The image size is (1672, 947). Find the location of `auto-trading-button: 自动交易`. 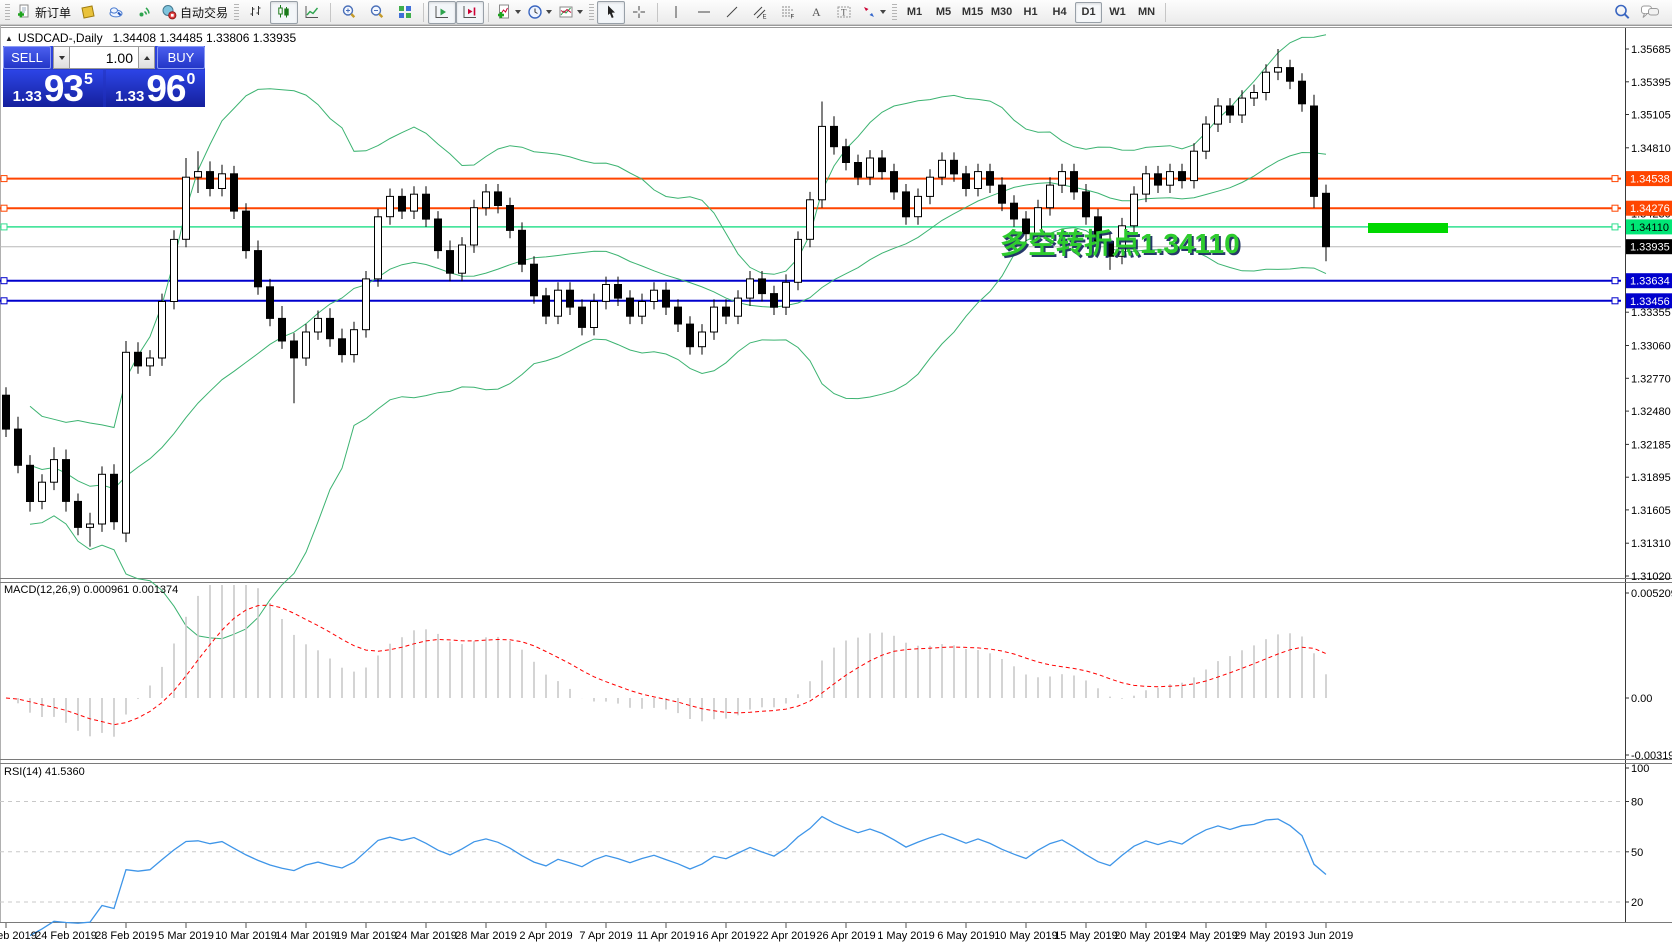

auto-trading-button: 自动交易 is located at coordinates (194, 12).